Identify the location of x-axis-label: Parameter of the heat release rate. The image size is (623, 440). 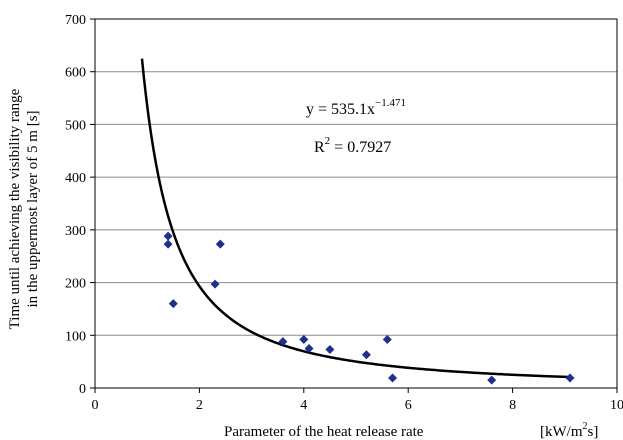
(324, 432).